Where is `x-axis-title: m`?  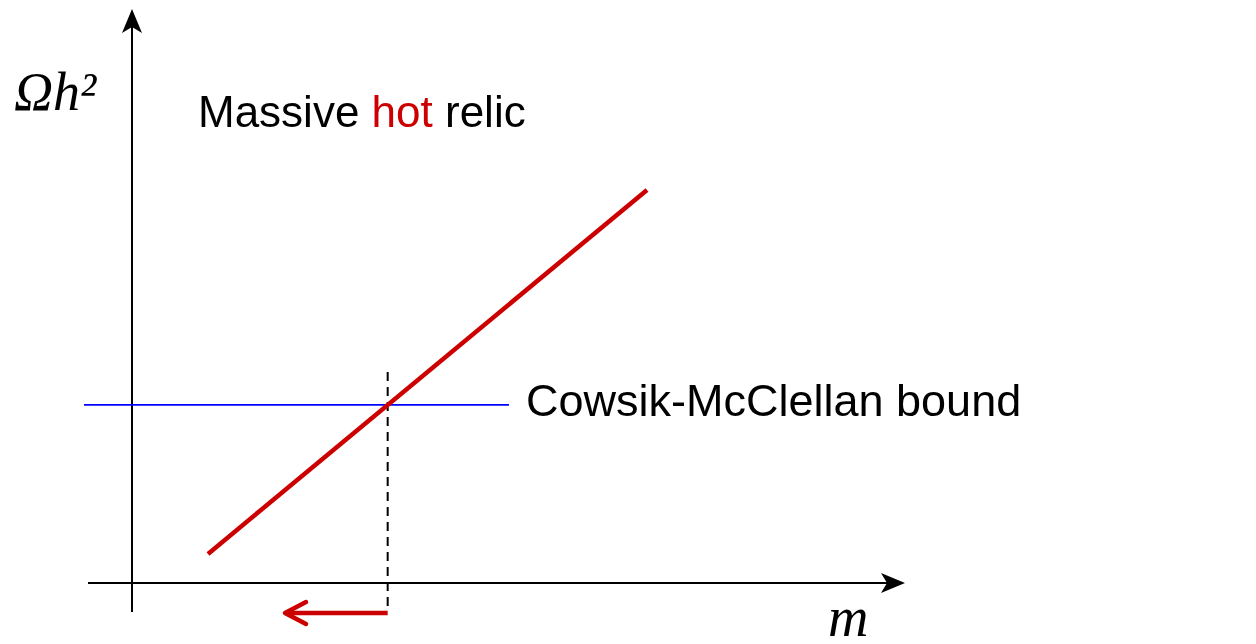
x-axis-title: m is located at coordinates (848, 615).